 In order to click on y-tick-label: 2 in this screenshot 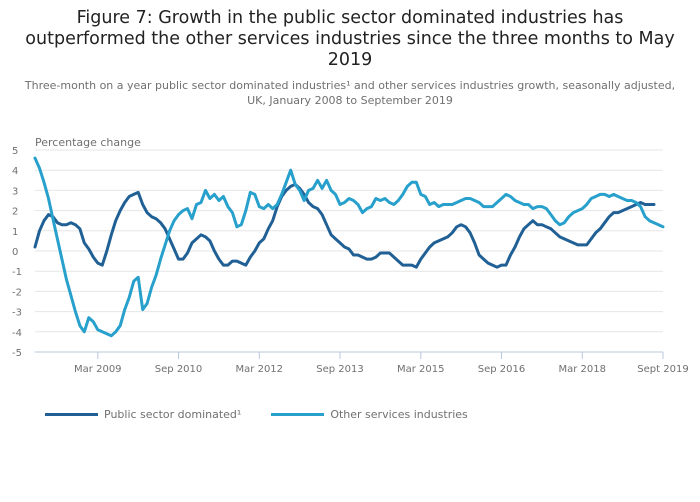, I will do `click(15, 212)`.